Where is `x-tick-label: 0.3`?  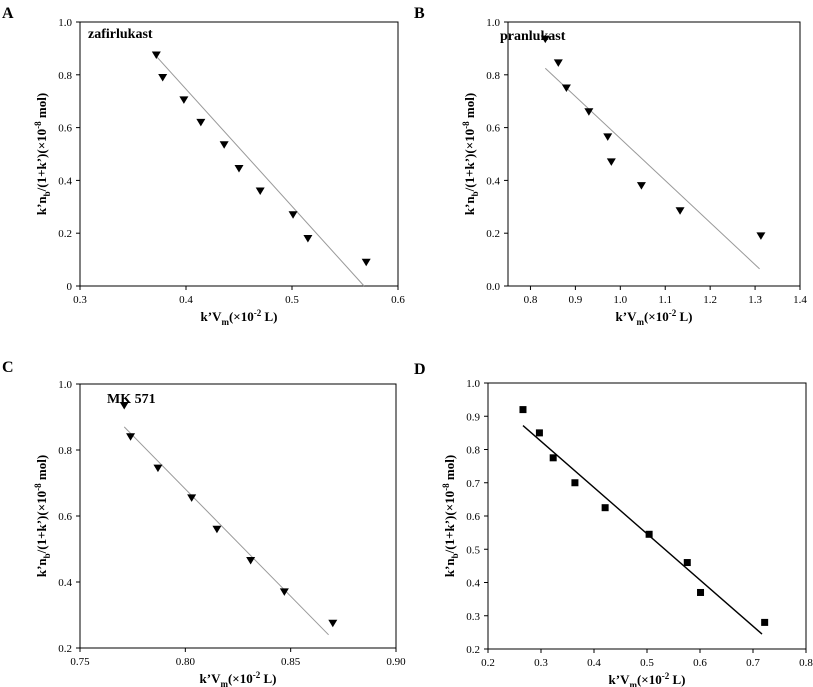
x-tick-label: 0.3 is located at coordinates (80, 300).